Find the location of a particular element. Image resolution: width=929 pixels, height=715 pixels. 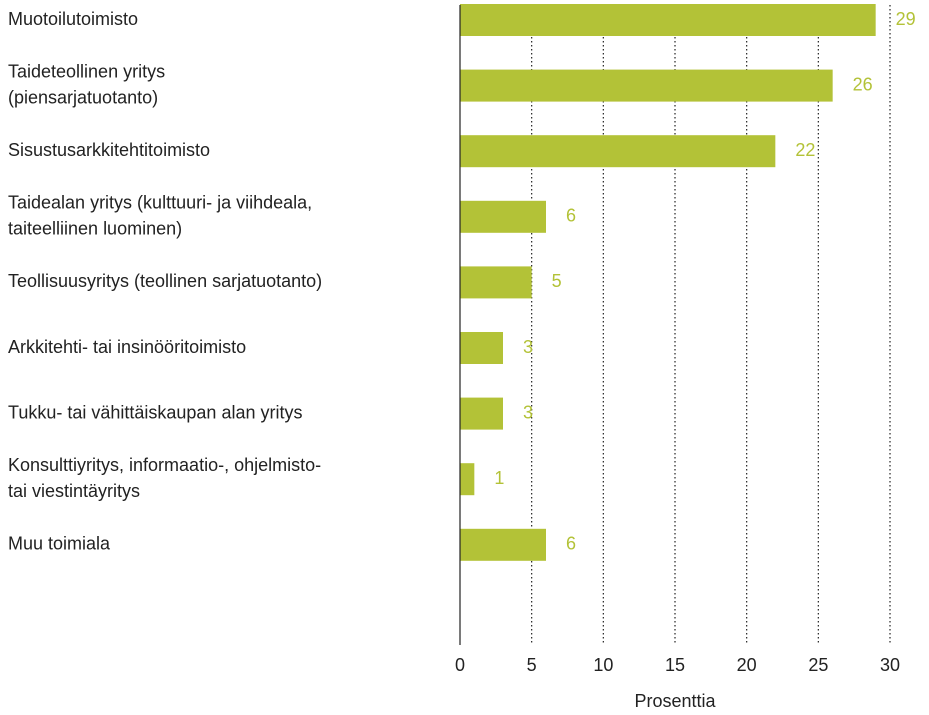

value-label: 1 is located at coordinates (499, 478).